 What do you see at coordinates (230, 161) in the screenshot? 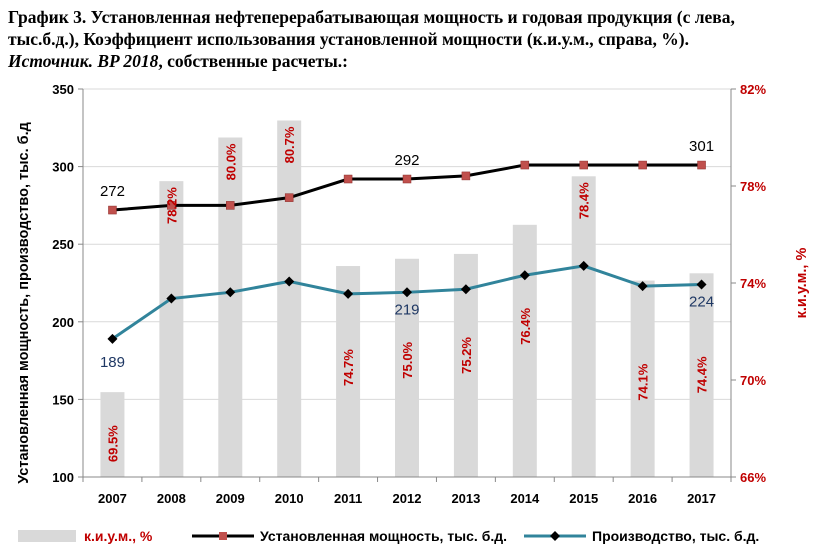
I see `bar-data-label: 80.0%` at bounding box center [230, 161].